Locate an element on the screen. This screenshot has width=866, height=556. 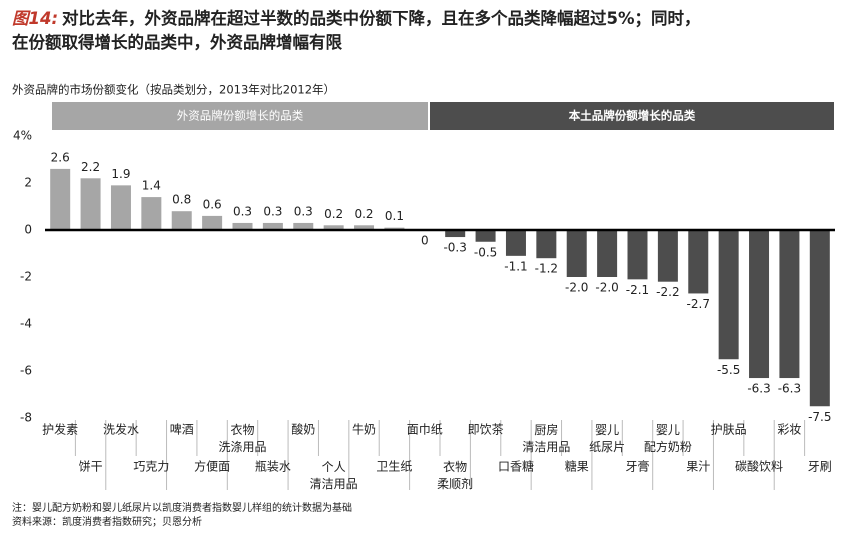
y-tick-label: 4% is located at coordinates (22, 136).